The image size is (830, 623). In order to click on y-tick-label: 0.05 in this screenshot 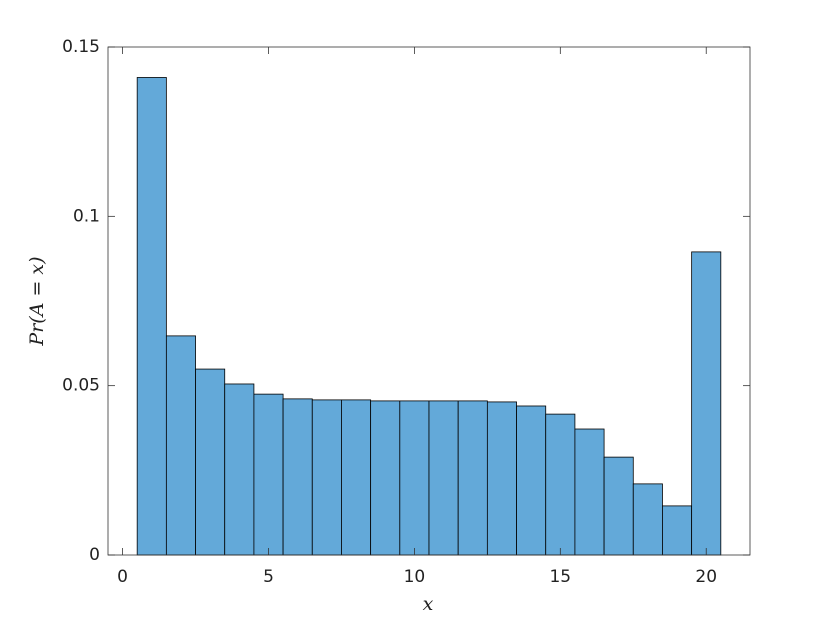, I will do `click(81, 386)`.